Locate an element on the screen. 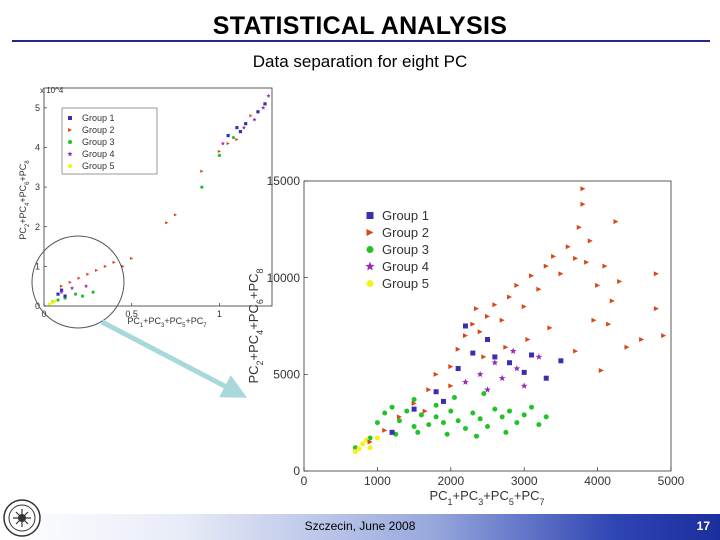 This screenshot has height=540, width=720. slide-title: STATISTICAL ANALYSIS is located at coordinates (360, 26).